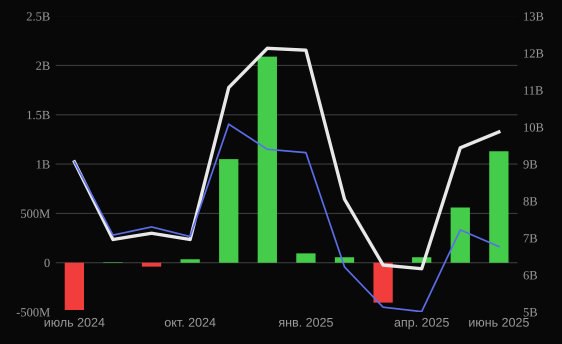  I want to click on y-tick-label: 500M, so click(35, 213).